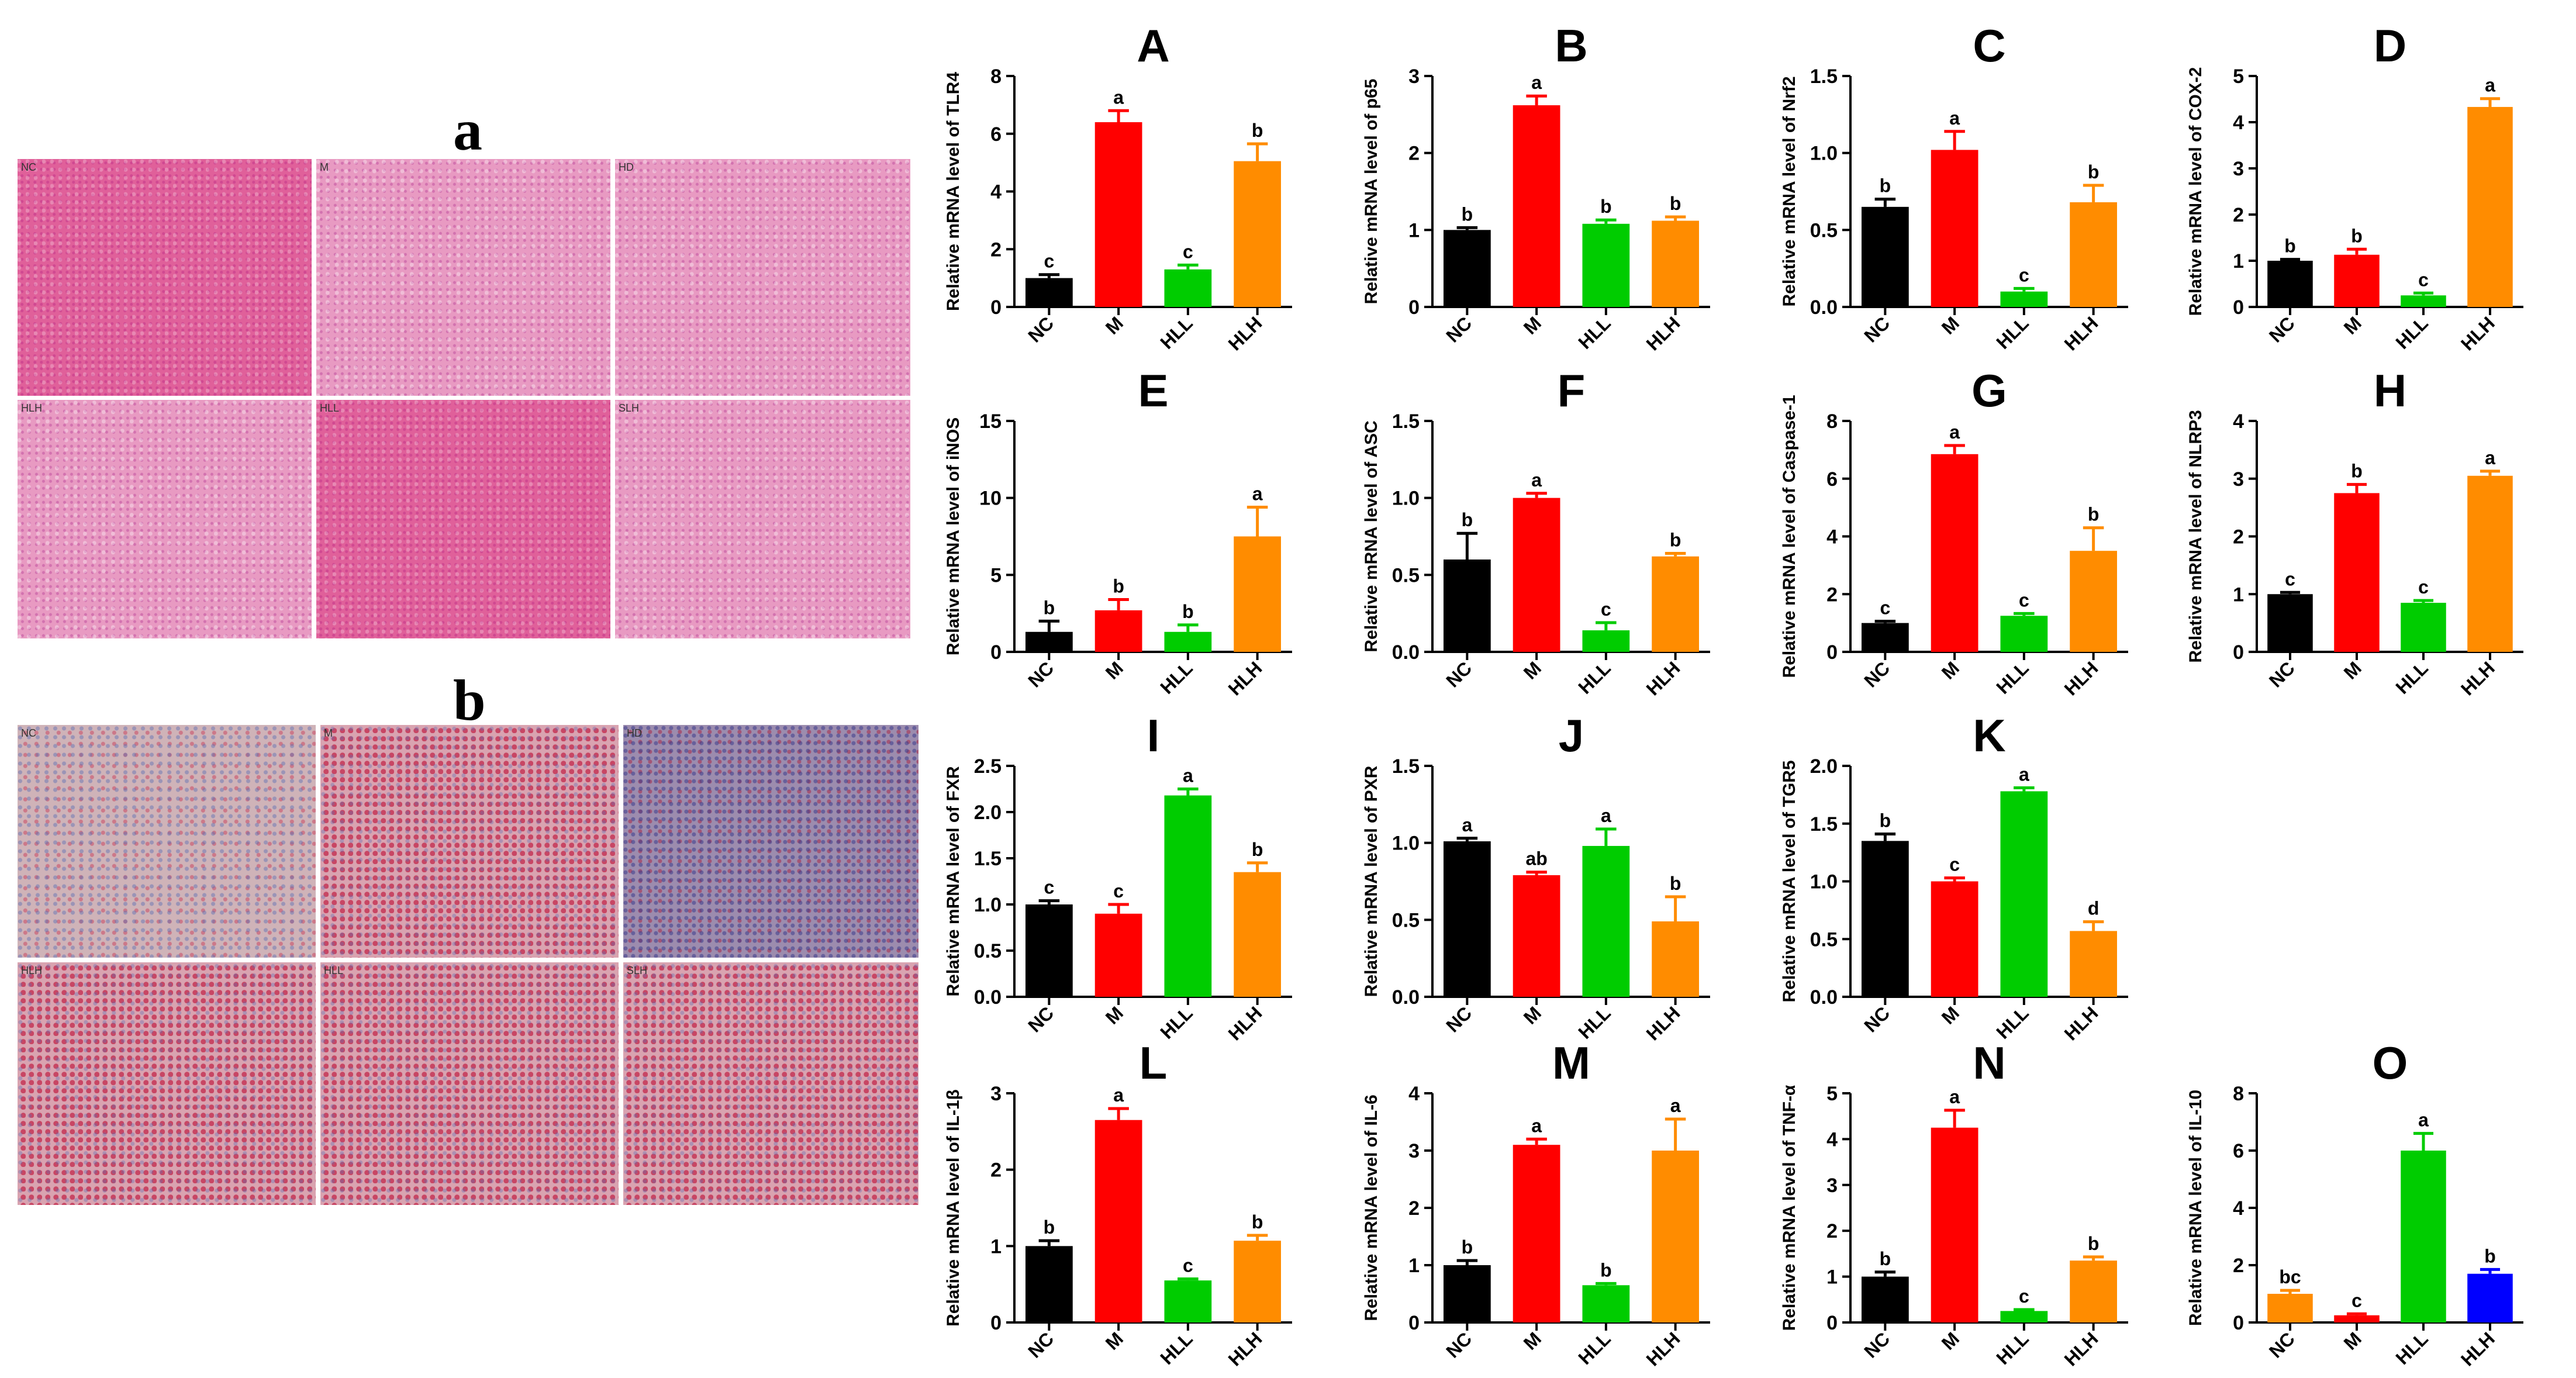  Describe the element at coordinates (1571, 46) in the screenshot. I see `panel-letter: B` at that location.